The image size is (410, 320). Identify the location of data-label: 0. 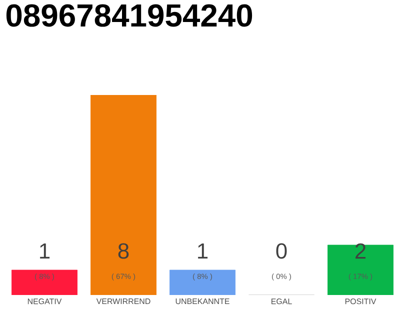
(281, 251).